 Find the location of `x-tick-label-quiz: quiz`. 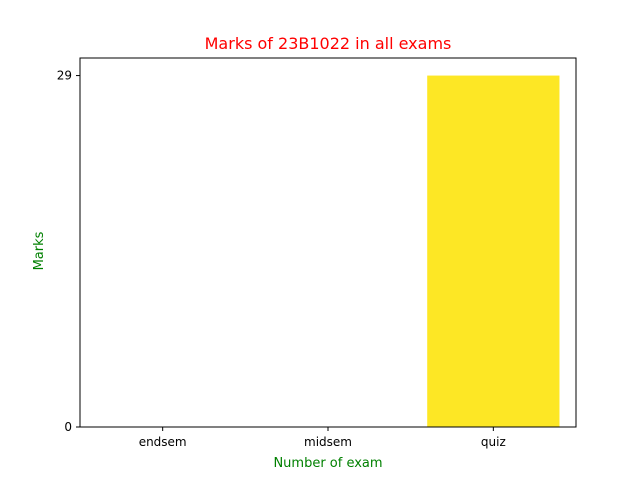

x-tick-label-quiz: quiz is located at coordinates (493, 442).